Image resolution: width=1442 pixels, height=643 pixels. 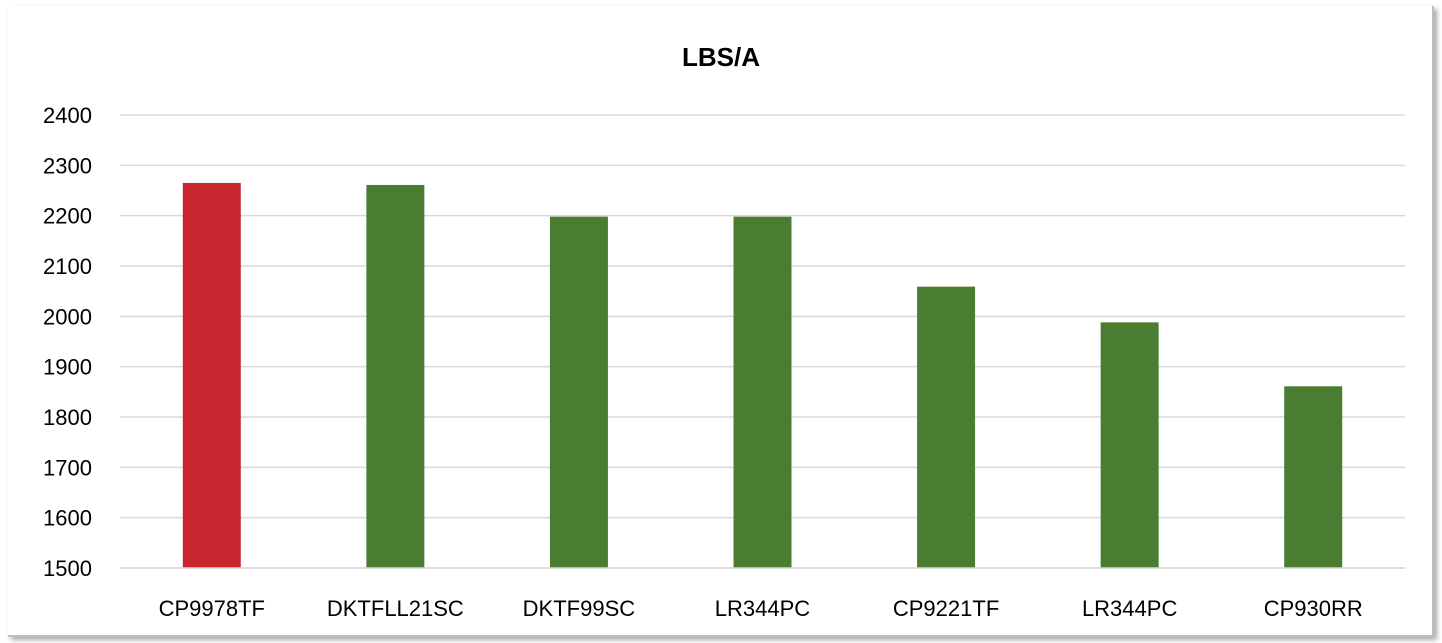 I want to click on y-tick-label: 1600, so click(x=67, y=518).